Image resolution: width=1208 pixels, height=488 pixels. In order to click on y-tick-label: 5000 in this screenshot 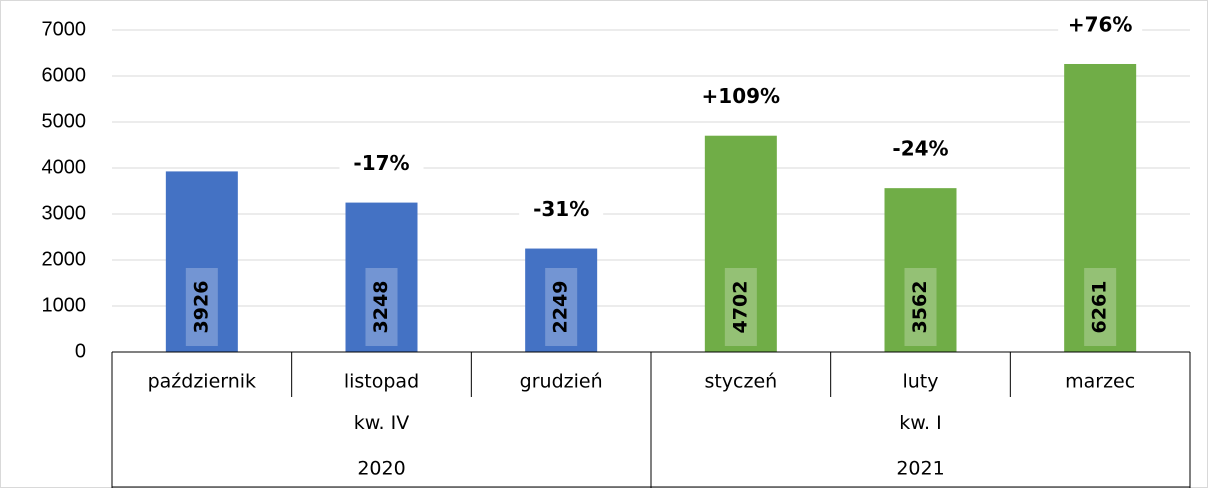, I will do `click(64, 121)`.